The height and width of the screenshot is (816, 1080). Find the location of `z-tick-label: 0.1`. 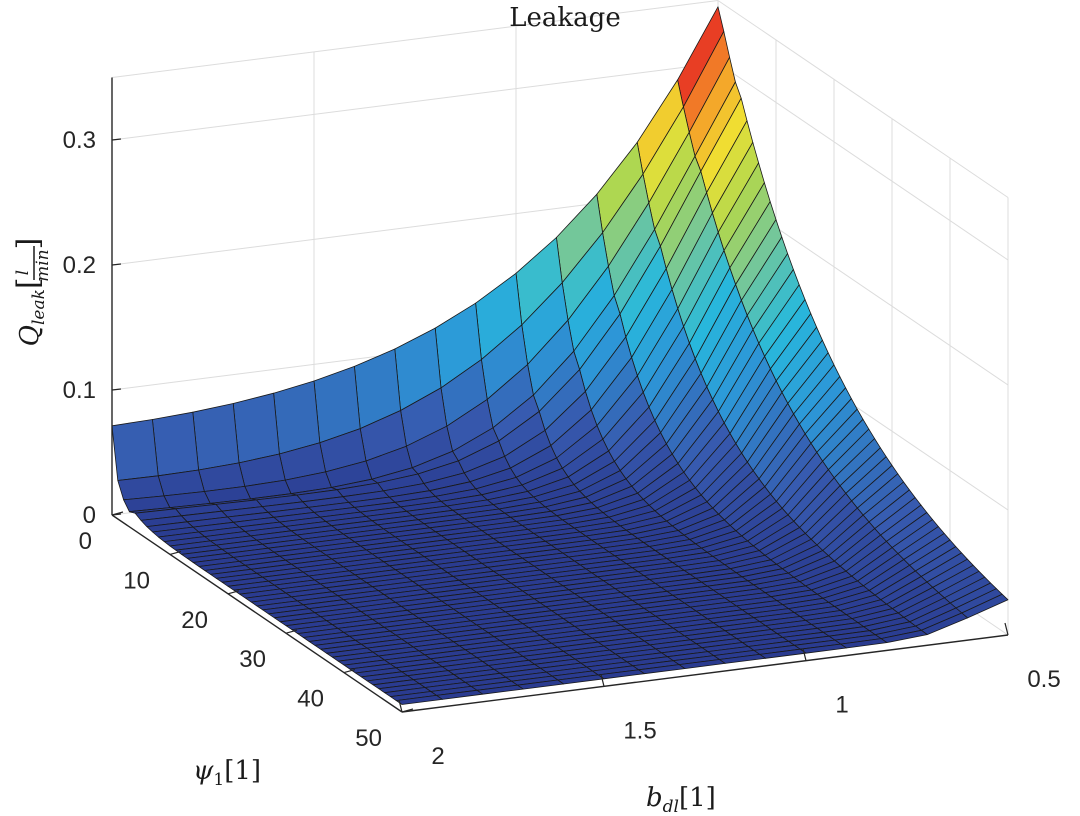

z-tick-label: 0.1 is located at coordinates (79, 390).